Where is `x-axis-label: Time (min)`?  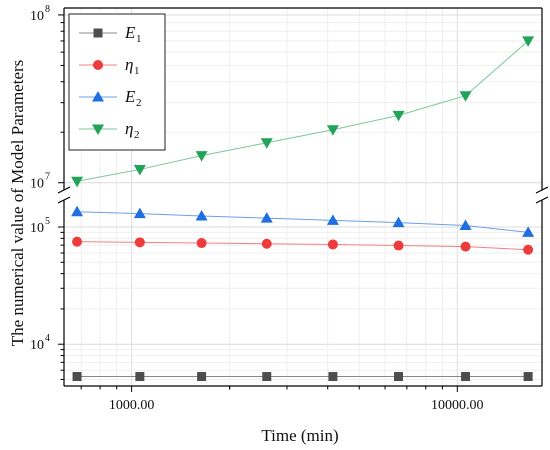 x-axis-label: Time (min) is located at coordinates (299, 435).